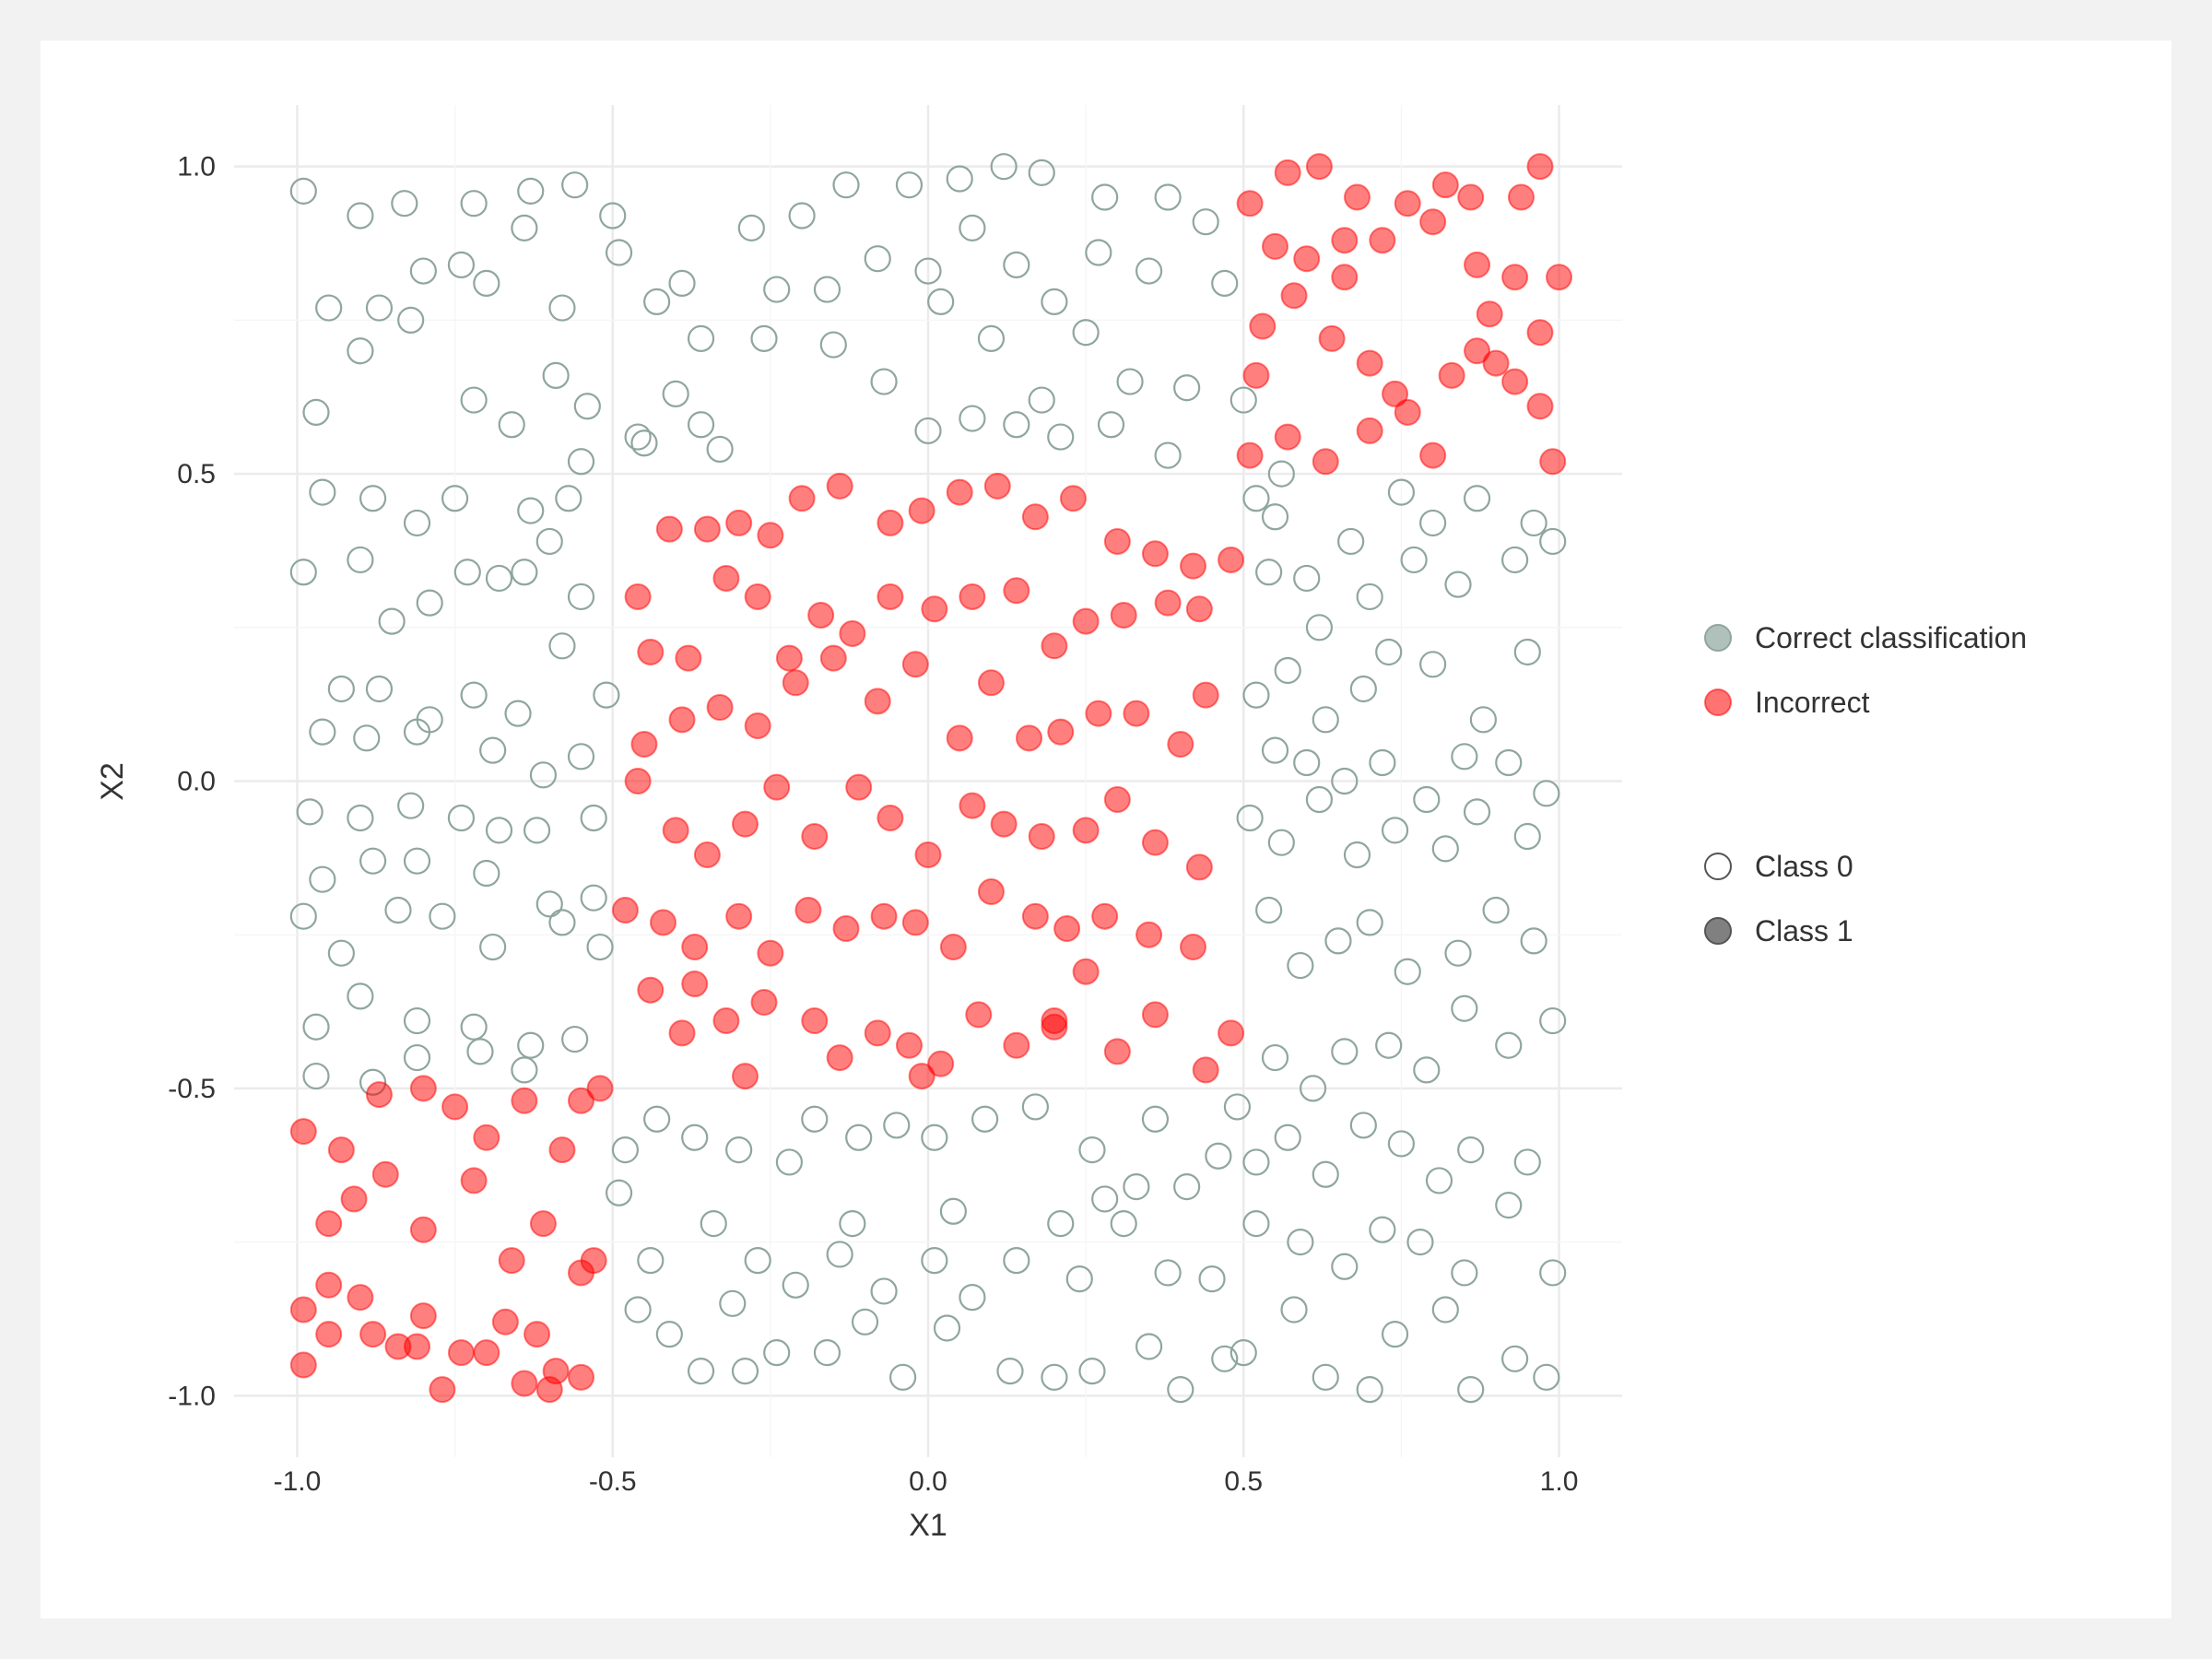 This screenshot has width=2212, height=1659. What do you see at coordinates (1718, 931) in the screenshot?
I see `legend-class1-swatch` at bounding box center [1718, 931].